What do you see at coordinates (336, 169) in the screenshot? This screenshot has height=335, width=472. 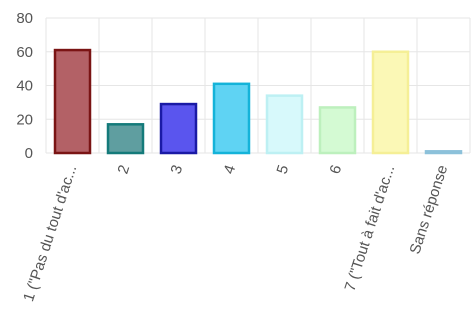 I see `x-tick-label: 6` at bounding box center [336, 169].